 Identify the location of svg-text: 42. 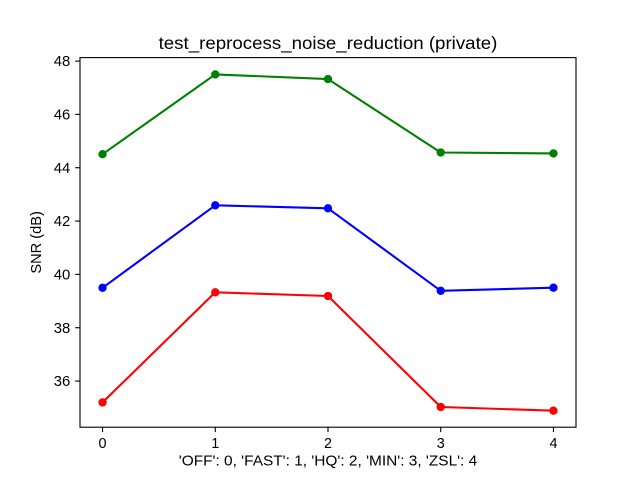
(62, 222).